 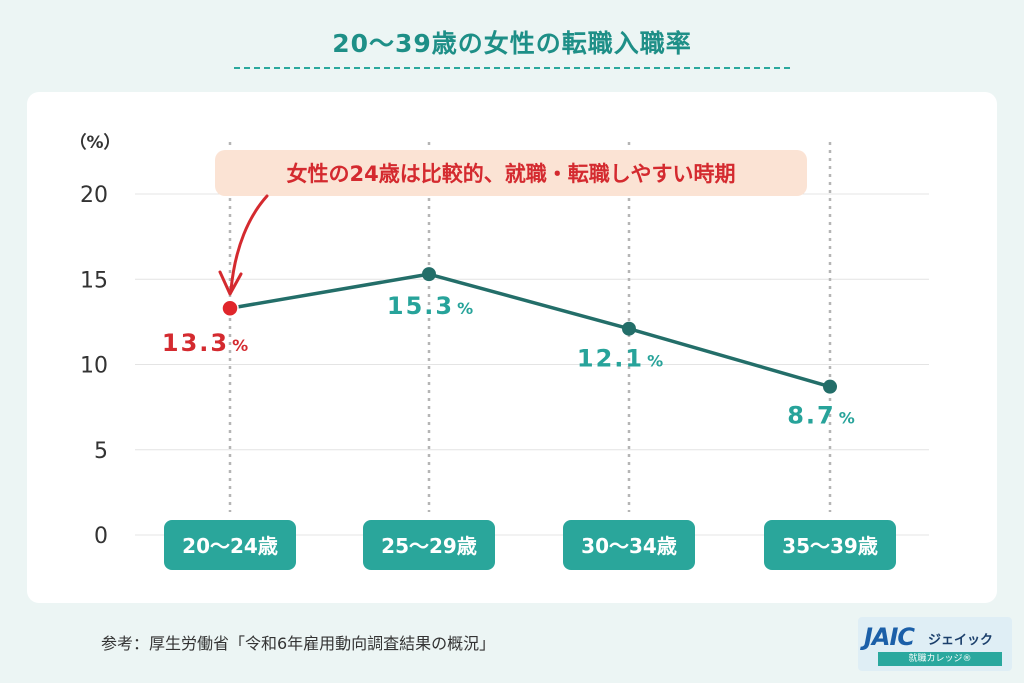 I want to click on chart-title: 20〜39歳の女性の転職入職率, so click(x=512, y=43).